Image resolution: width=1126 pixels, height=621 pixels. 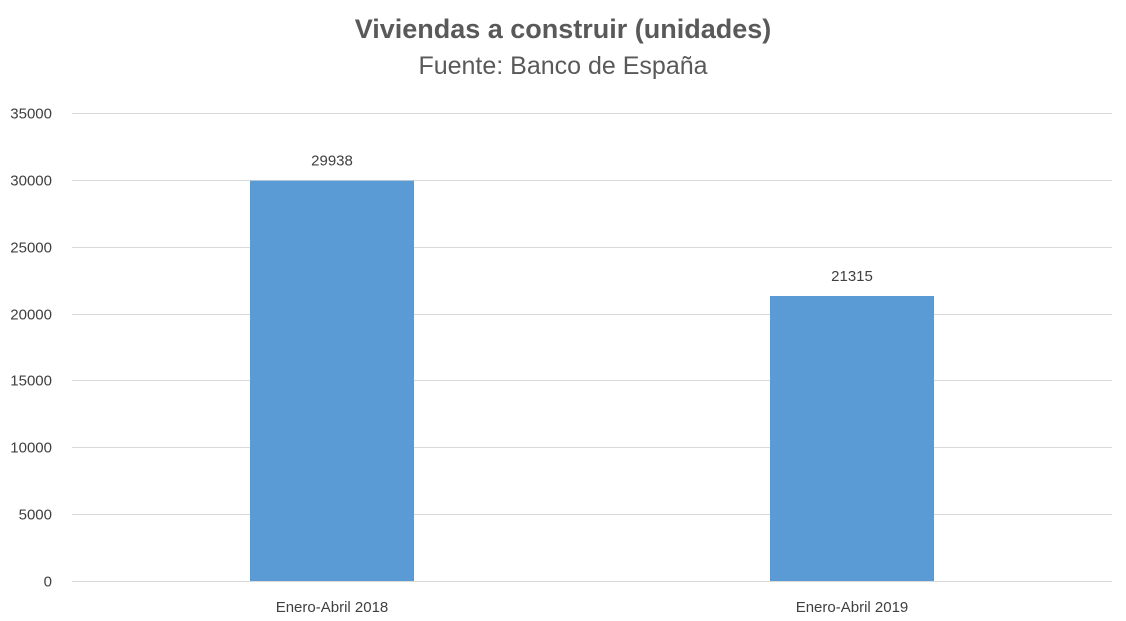 What do you see at coordinates (31, 448) in the screenshot?
I see `y-tick-label: 10000` at bounding box center [31, 448].